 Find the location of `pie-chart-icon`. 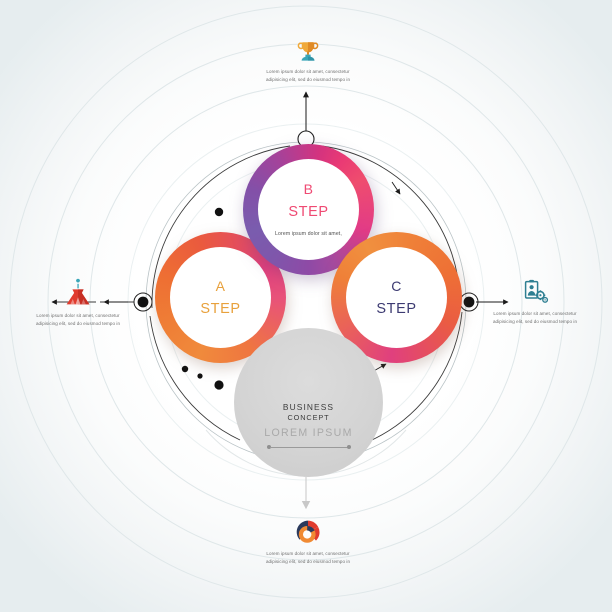

pie-chart-icon is located at coordinates (308, 531).